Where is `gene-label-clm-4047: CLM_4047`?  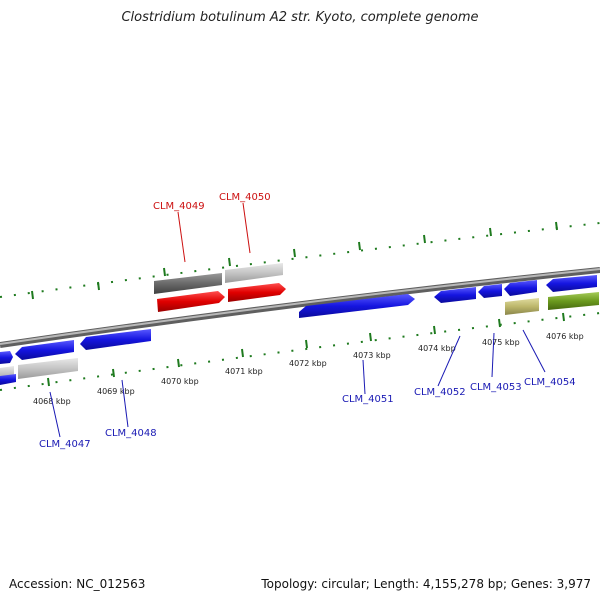
gene-label-clm-4047: CLM_4047 is located at coordinates (65, 444).